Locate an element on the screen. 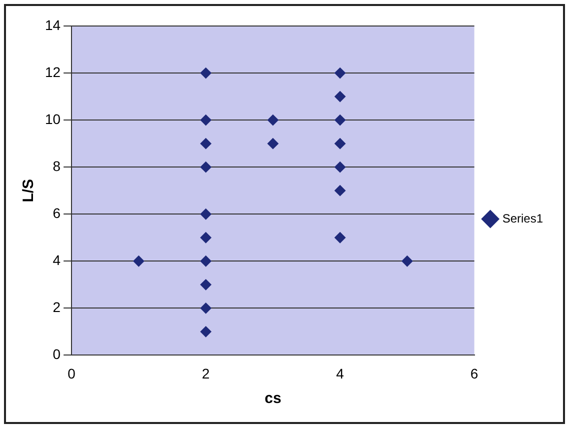 This screenshot has width=571, height=430. y-axis-title: L/S is located at coordinates (29, 190).